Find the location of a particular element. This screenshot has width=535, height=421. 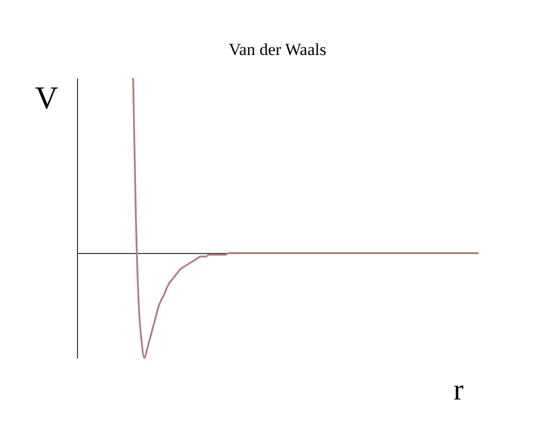

y-axis-title: V is located at coordinates (46, 98).